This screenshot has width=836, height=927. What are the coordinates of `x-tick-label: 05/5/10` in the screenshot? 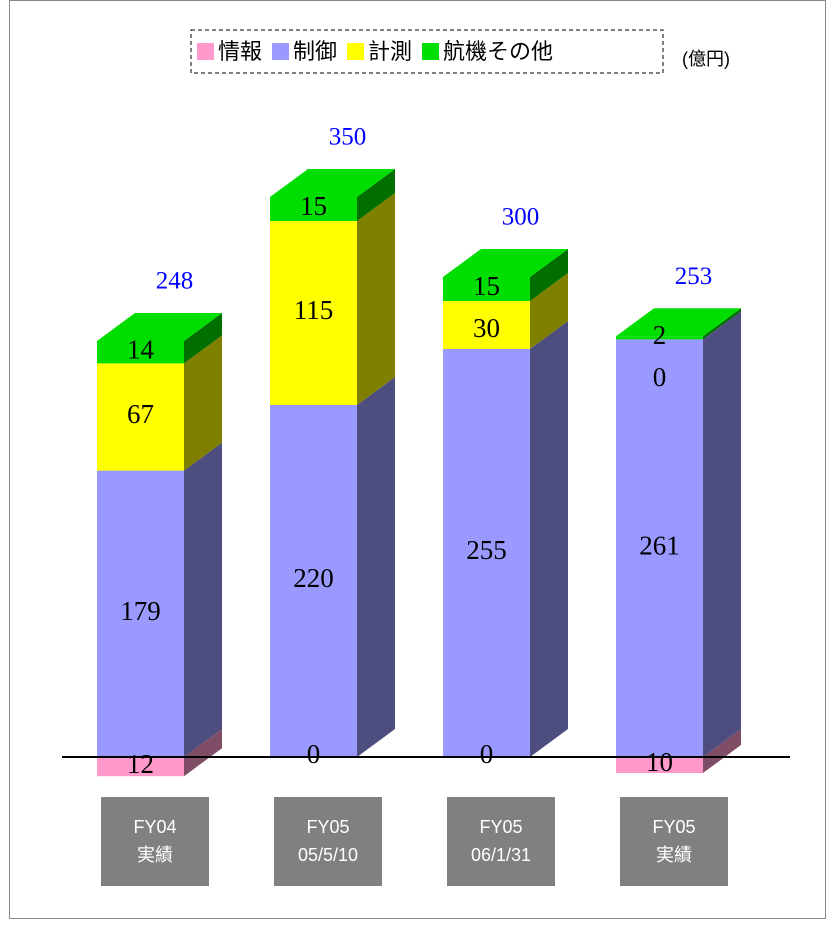 It's located at (328, 855).